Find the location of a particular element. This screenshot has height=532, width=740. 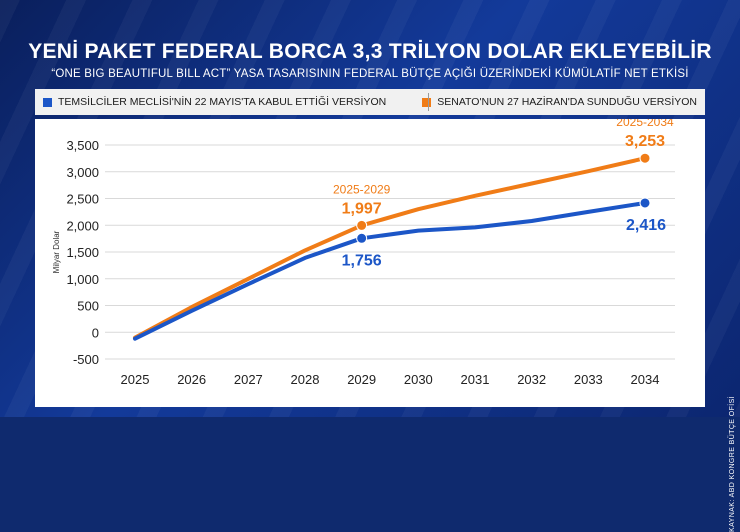

x-tick-label: 2026 is located at coordinates (191, 379).